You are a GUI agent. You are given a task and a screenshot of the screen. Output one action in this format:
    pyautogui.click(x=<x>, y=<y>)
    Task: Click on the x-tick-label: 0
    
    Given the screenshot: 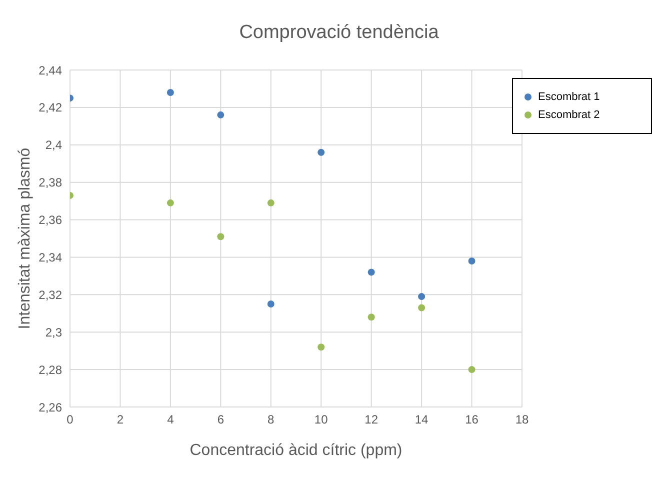 What is the action you would take?
    pyautogui.click(x=70, y=419)
    